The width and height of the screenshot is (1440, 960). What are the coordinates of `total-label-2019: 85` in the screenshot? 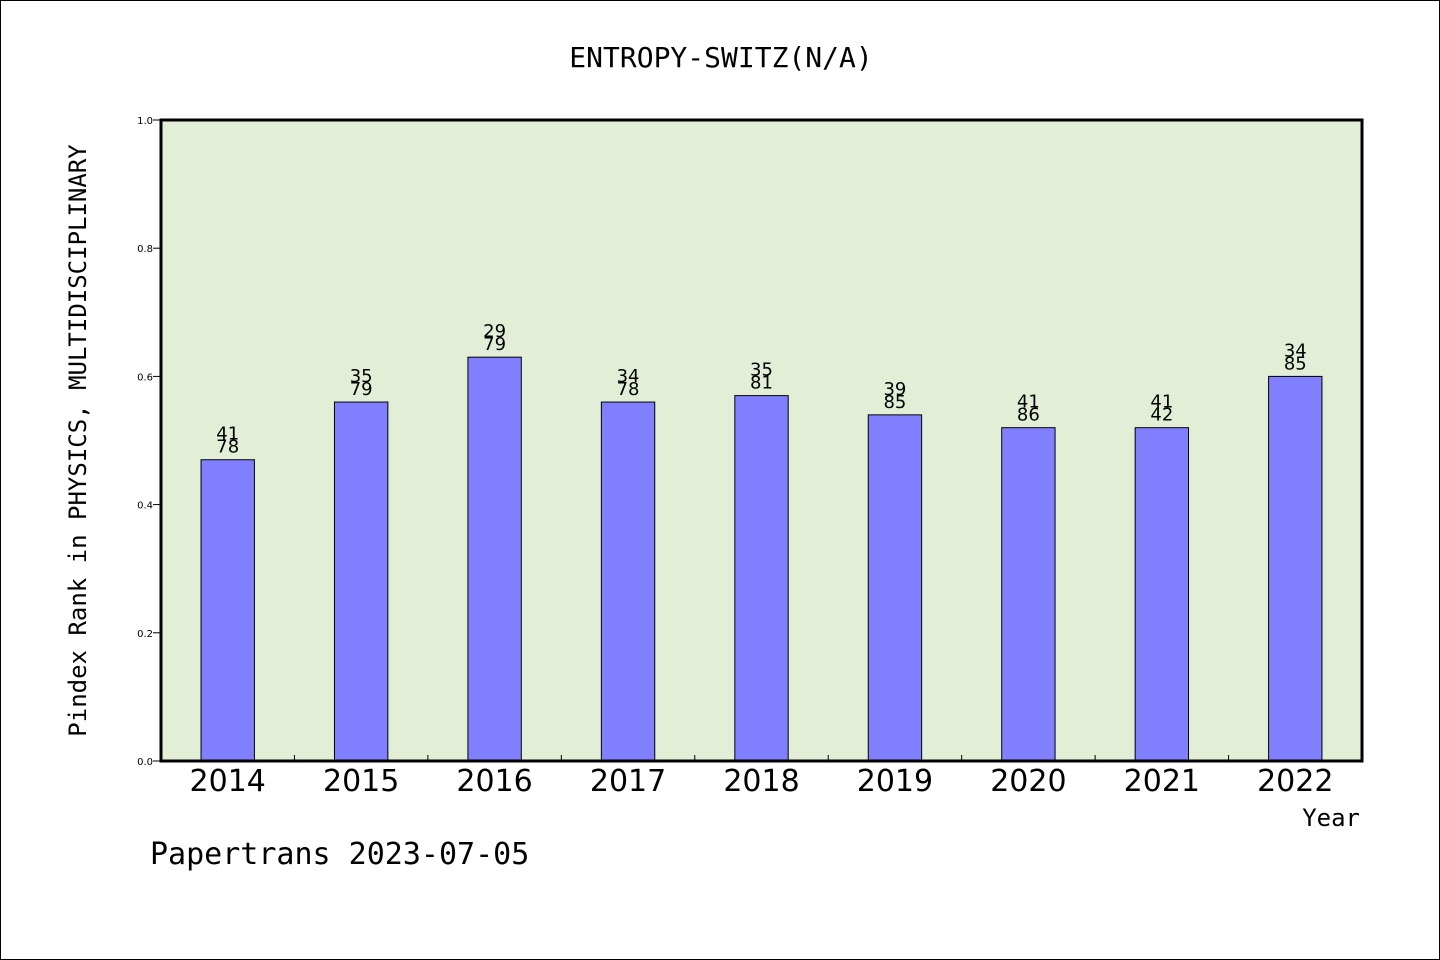 It's located at (894, 402).